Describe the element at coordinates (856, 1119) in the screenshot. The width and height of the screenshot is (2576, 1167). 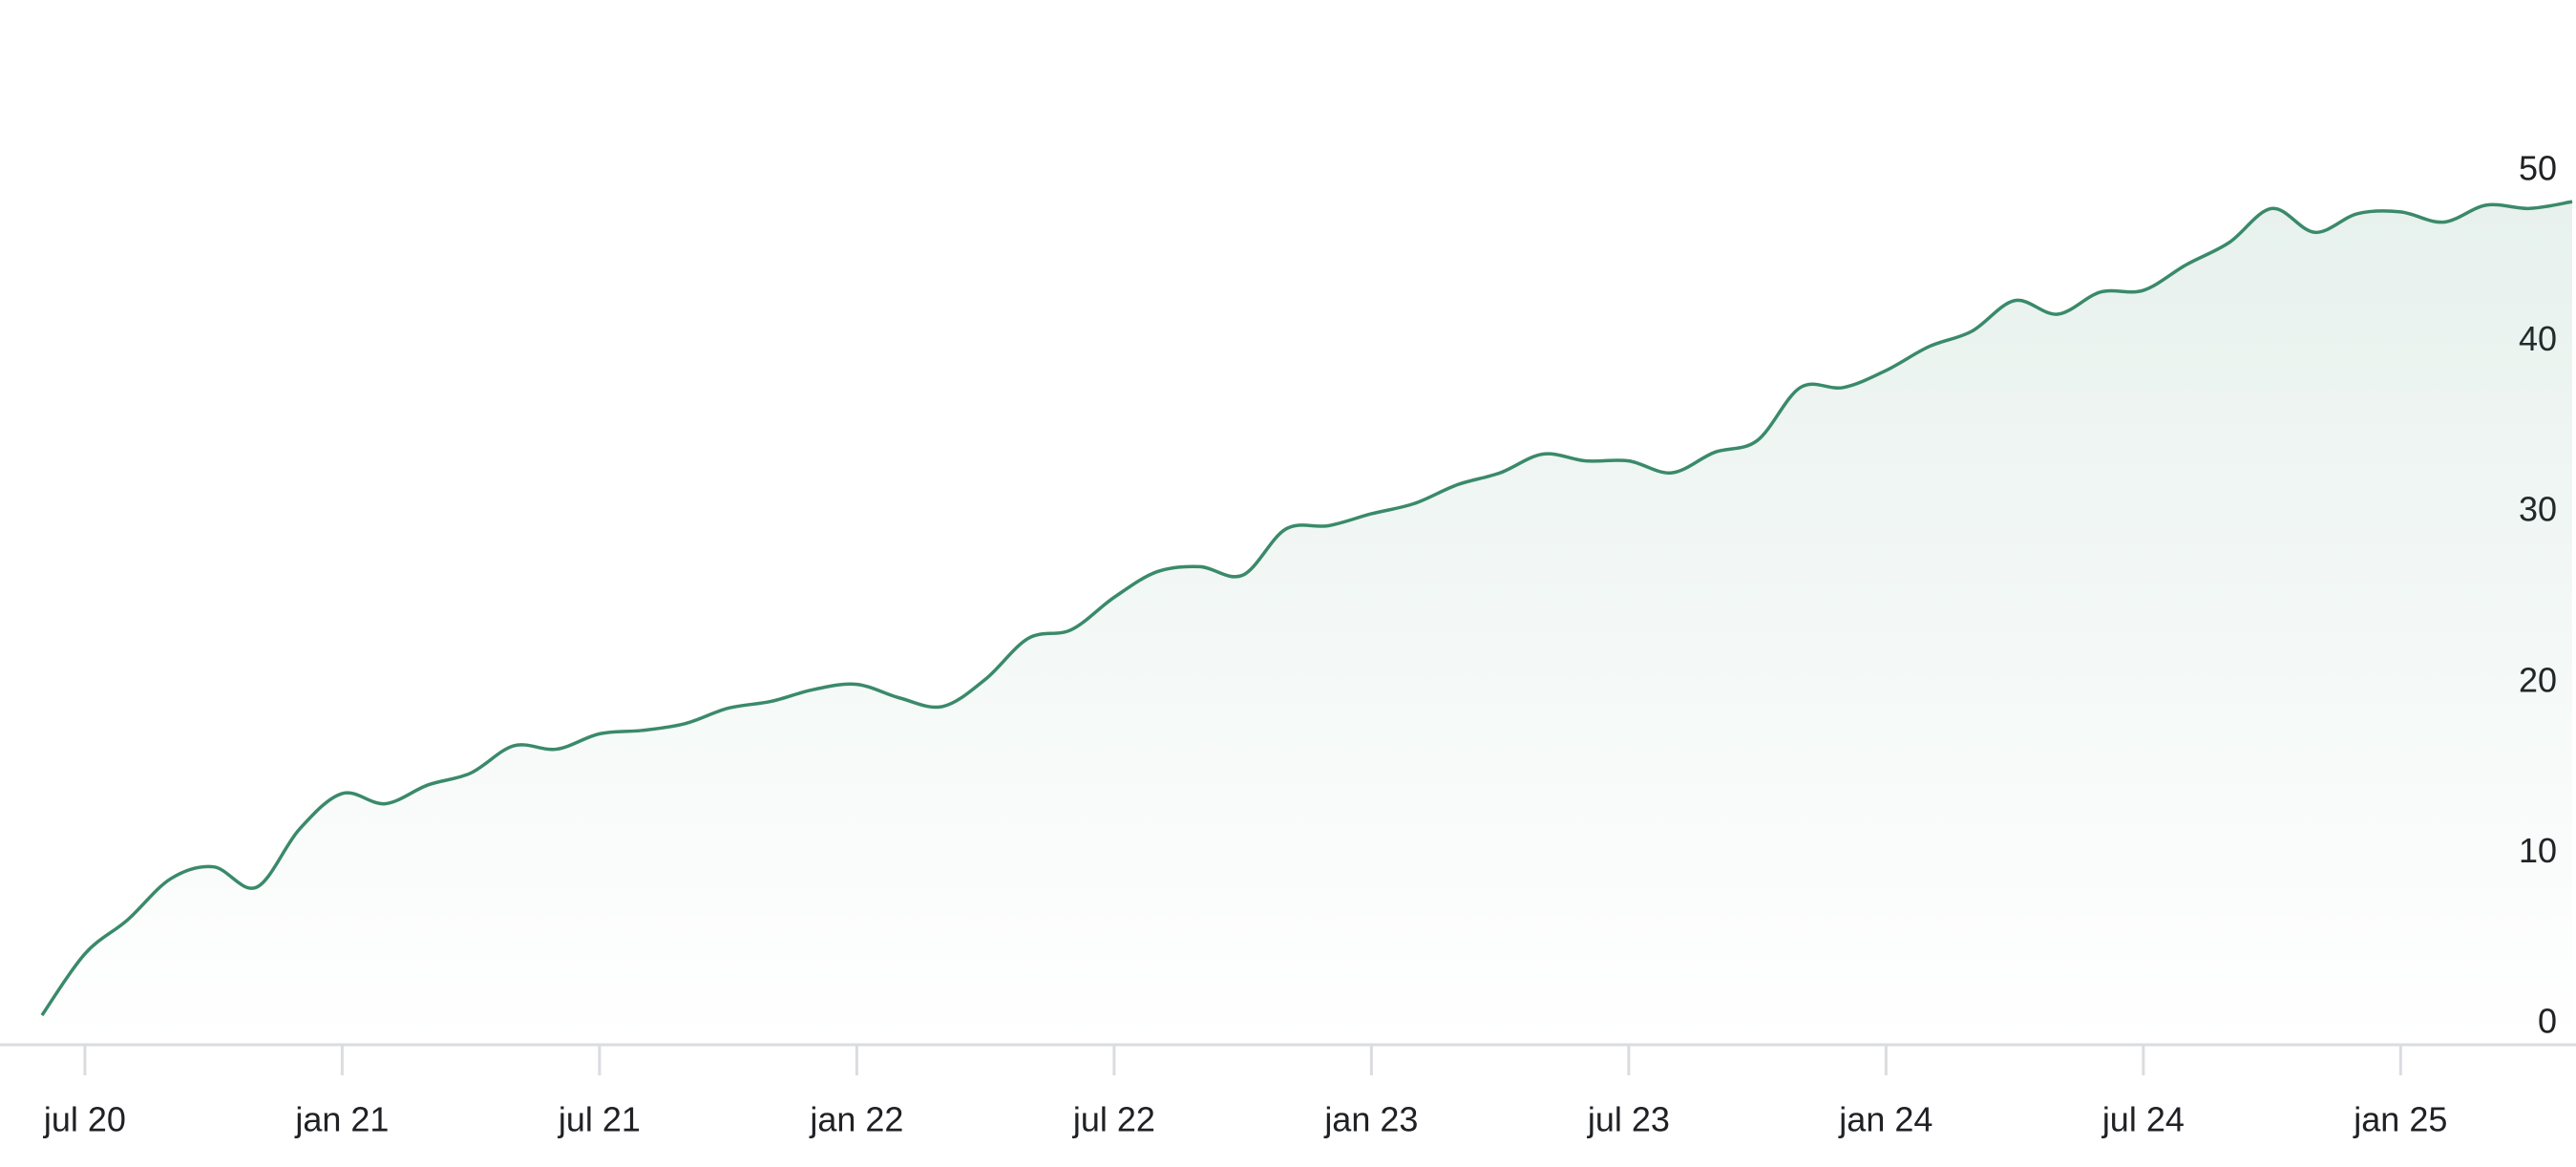
I see `x-tick-label: jan 22` at that location.